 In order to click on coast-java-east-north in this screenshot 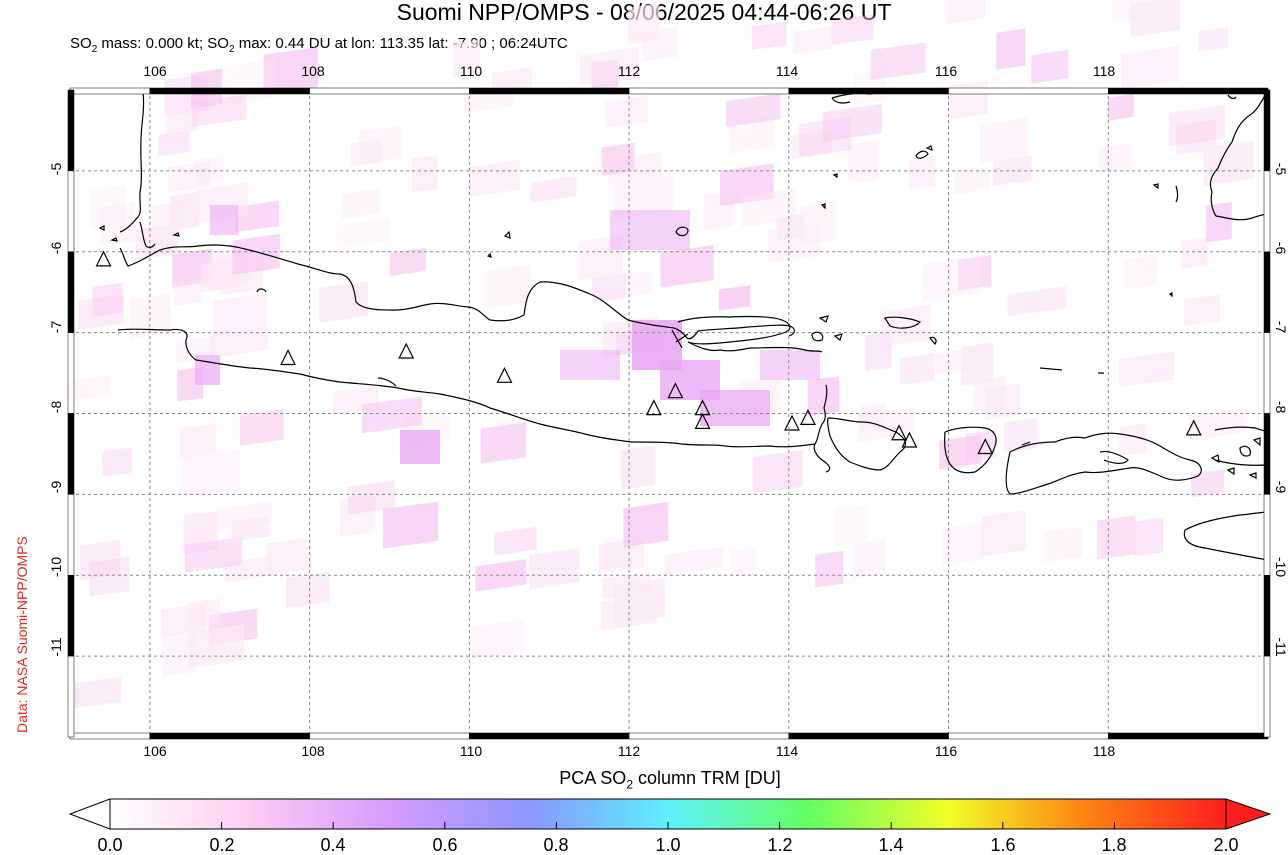, I will do `click(755, 347)`.